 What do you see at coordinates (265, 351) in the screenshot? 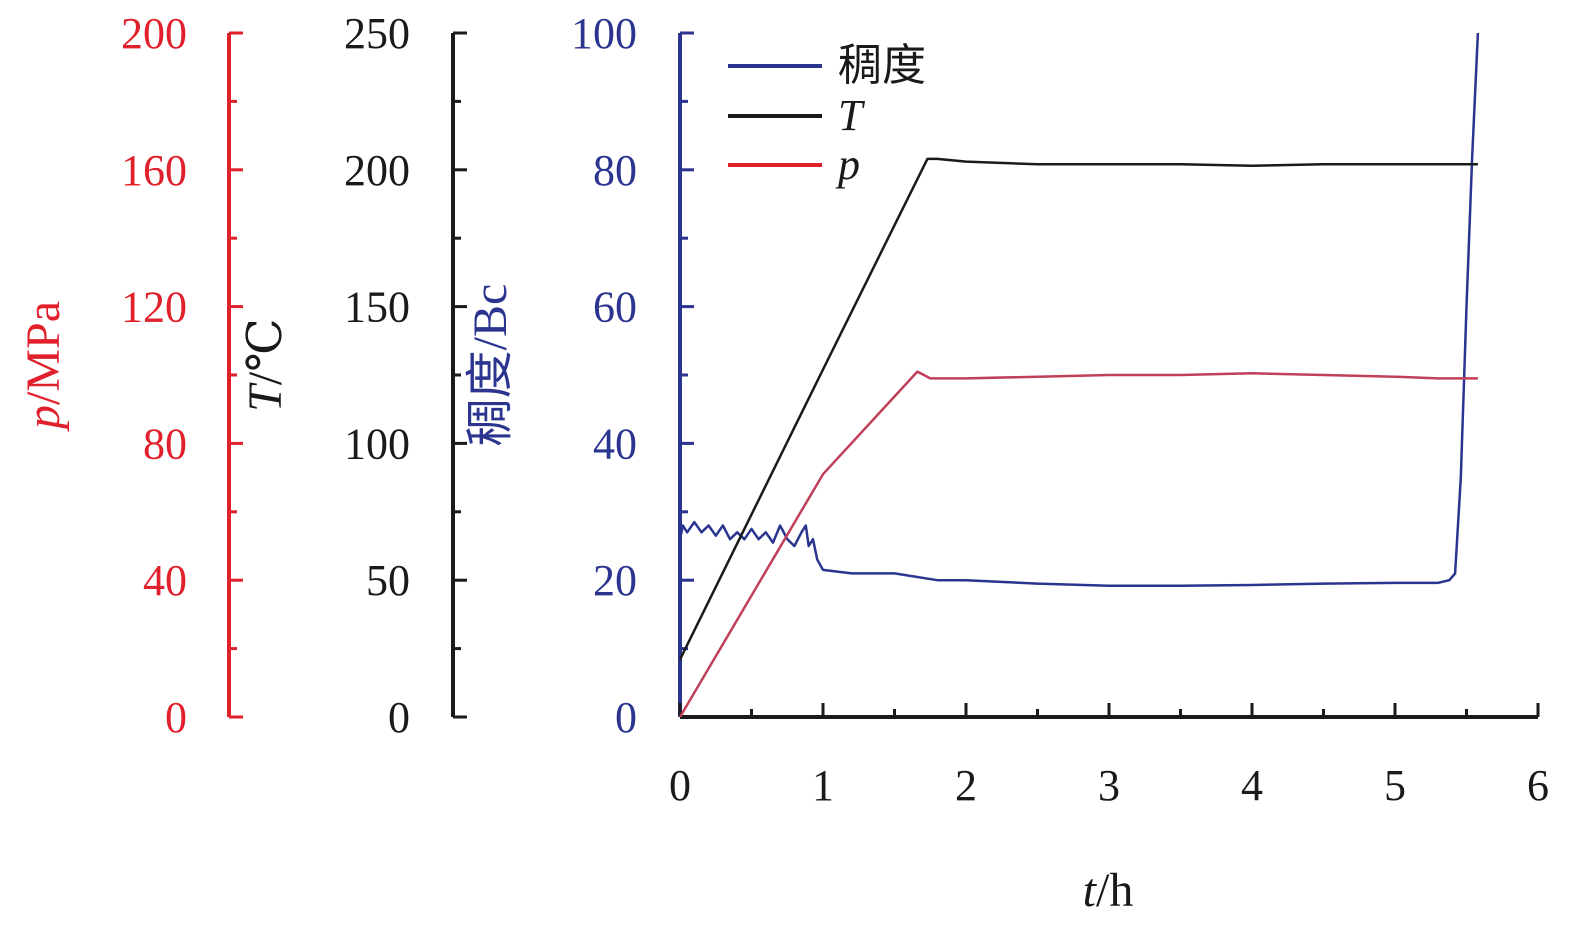
I see `y-axis-title-unit: /℃` at bounding box center [265, 351].